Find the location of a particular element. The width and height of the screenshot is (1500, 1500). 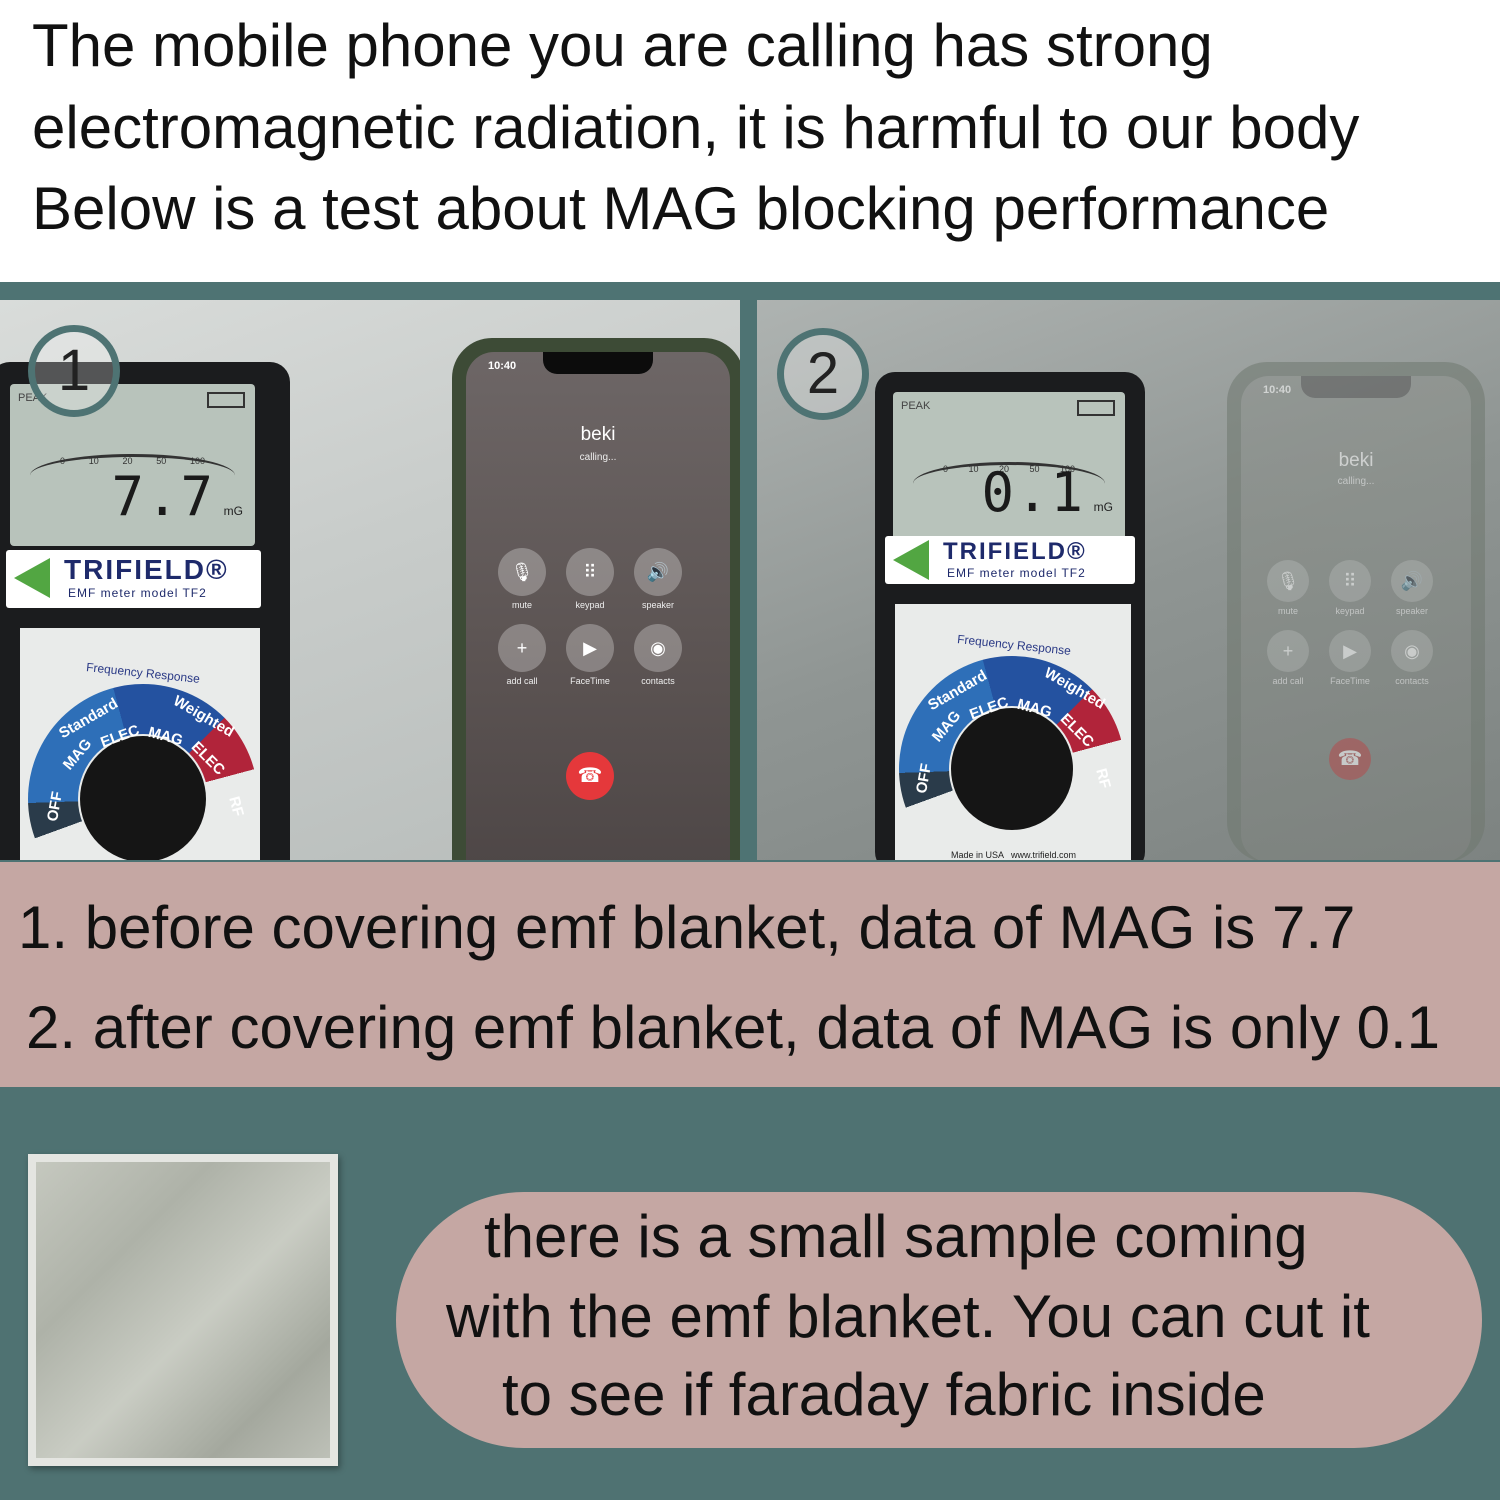

meter-footer: Made in USA www.trifield.com is located at coordinates (1014, 855).